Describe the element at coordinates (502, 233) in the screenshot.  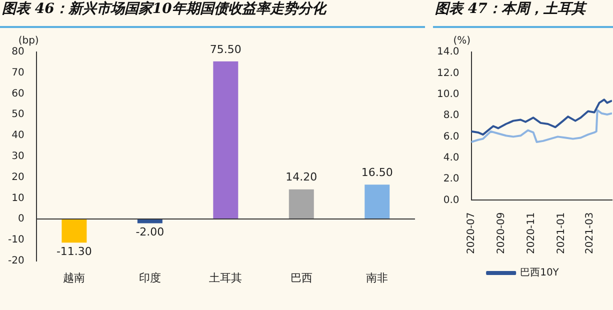
I see `x-tick-label: 2020-09` at that location.